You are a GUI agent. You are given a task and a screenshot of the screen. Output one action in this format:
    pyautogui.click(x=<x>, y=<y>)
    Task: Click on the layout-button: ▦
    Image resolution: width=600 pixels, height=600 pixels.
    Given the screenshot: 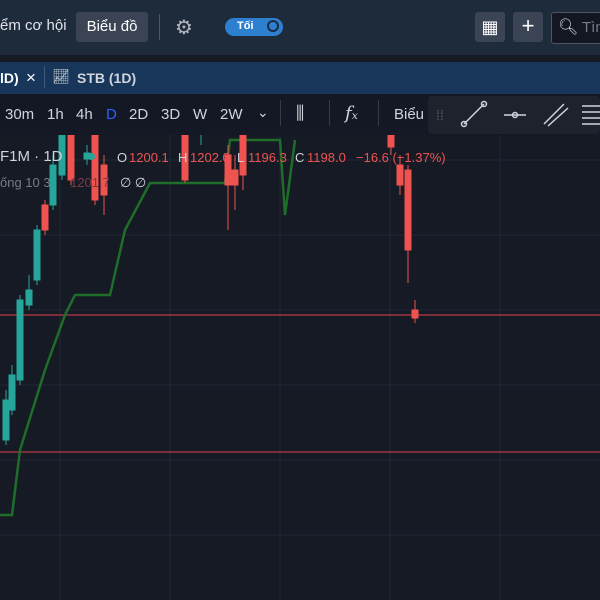 What is the action you would take?
    pyautogui.click(x=490, y=27)
    